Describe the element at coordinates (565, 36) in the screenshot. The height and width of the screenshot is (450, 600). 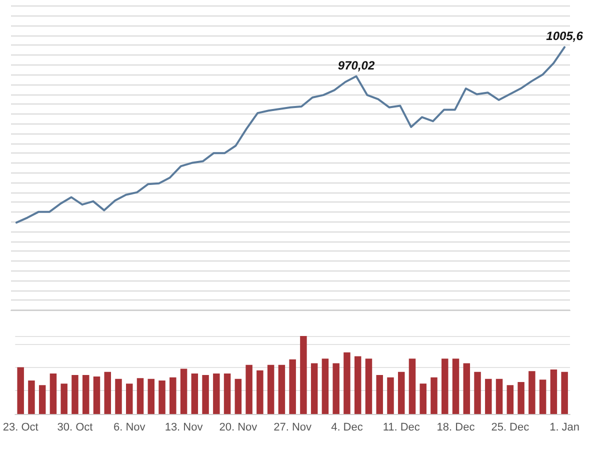
I see `data-label: 1005,6` at that location.